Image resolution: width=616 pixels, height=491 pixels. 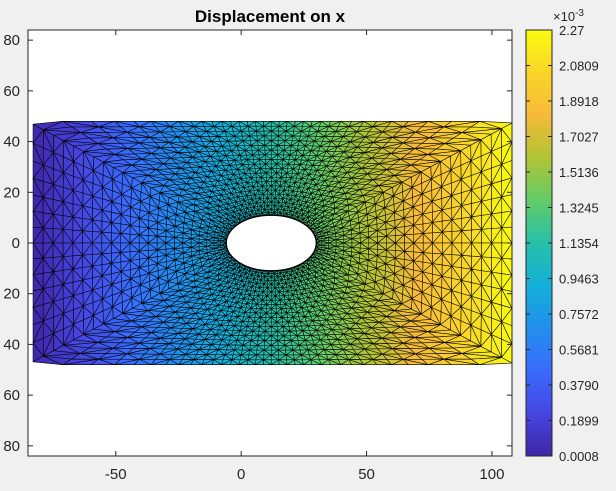 I want to click on colorbar-tick-label: 2.0809, so click(x=579, y=66).